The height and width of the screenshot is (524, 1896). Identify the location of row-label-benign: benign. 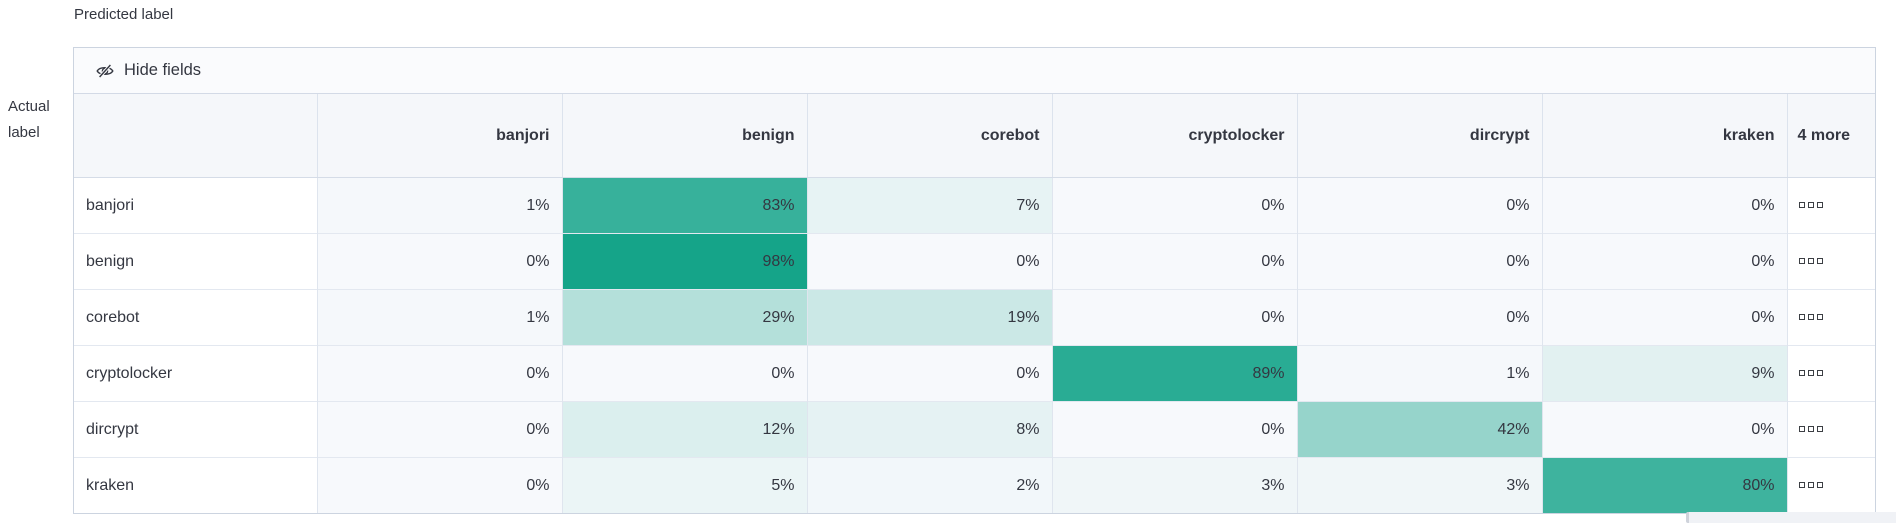
(195, 261).